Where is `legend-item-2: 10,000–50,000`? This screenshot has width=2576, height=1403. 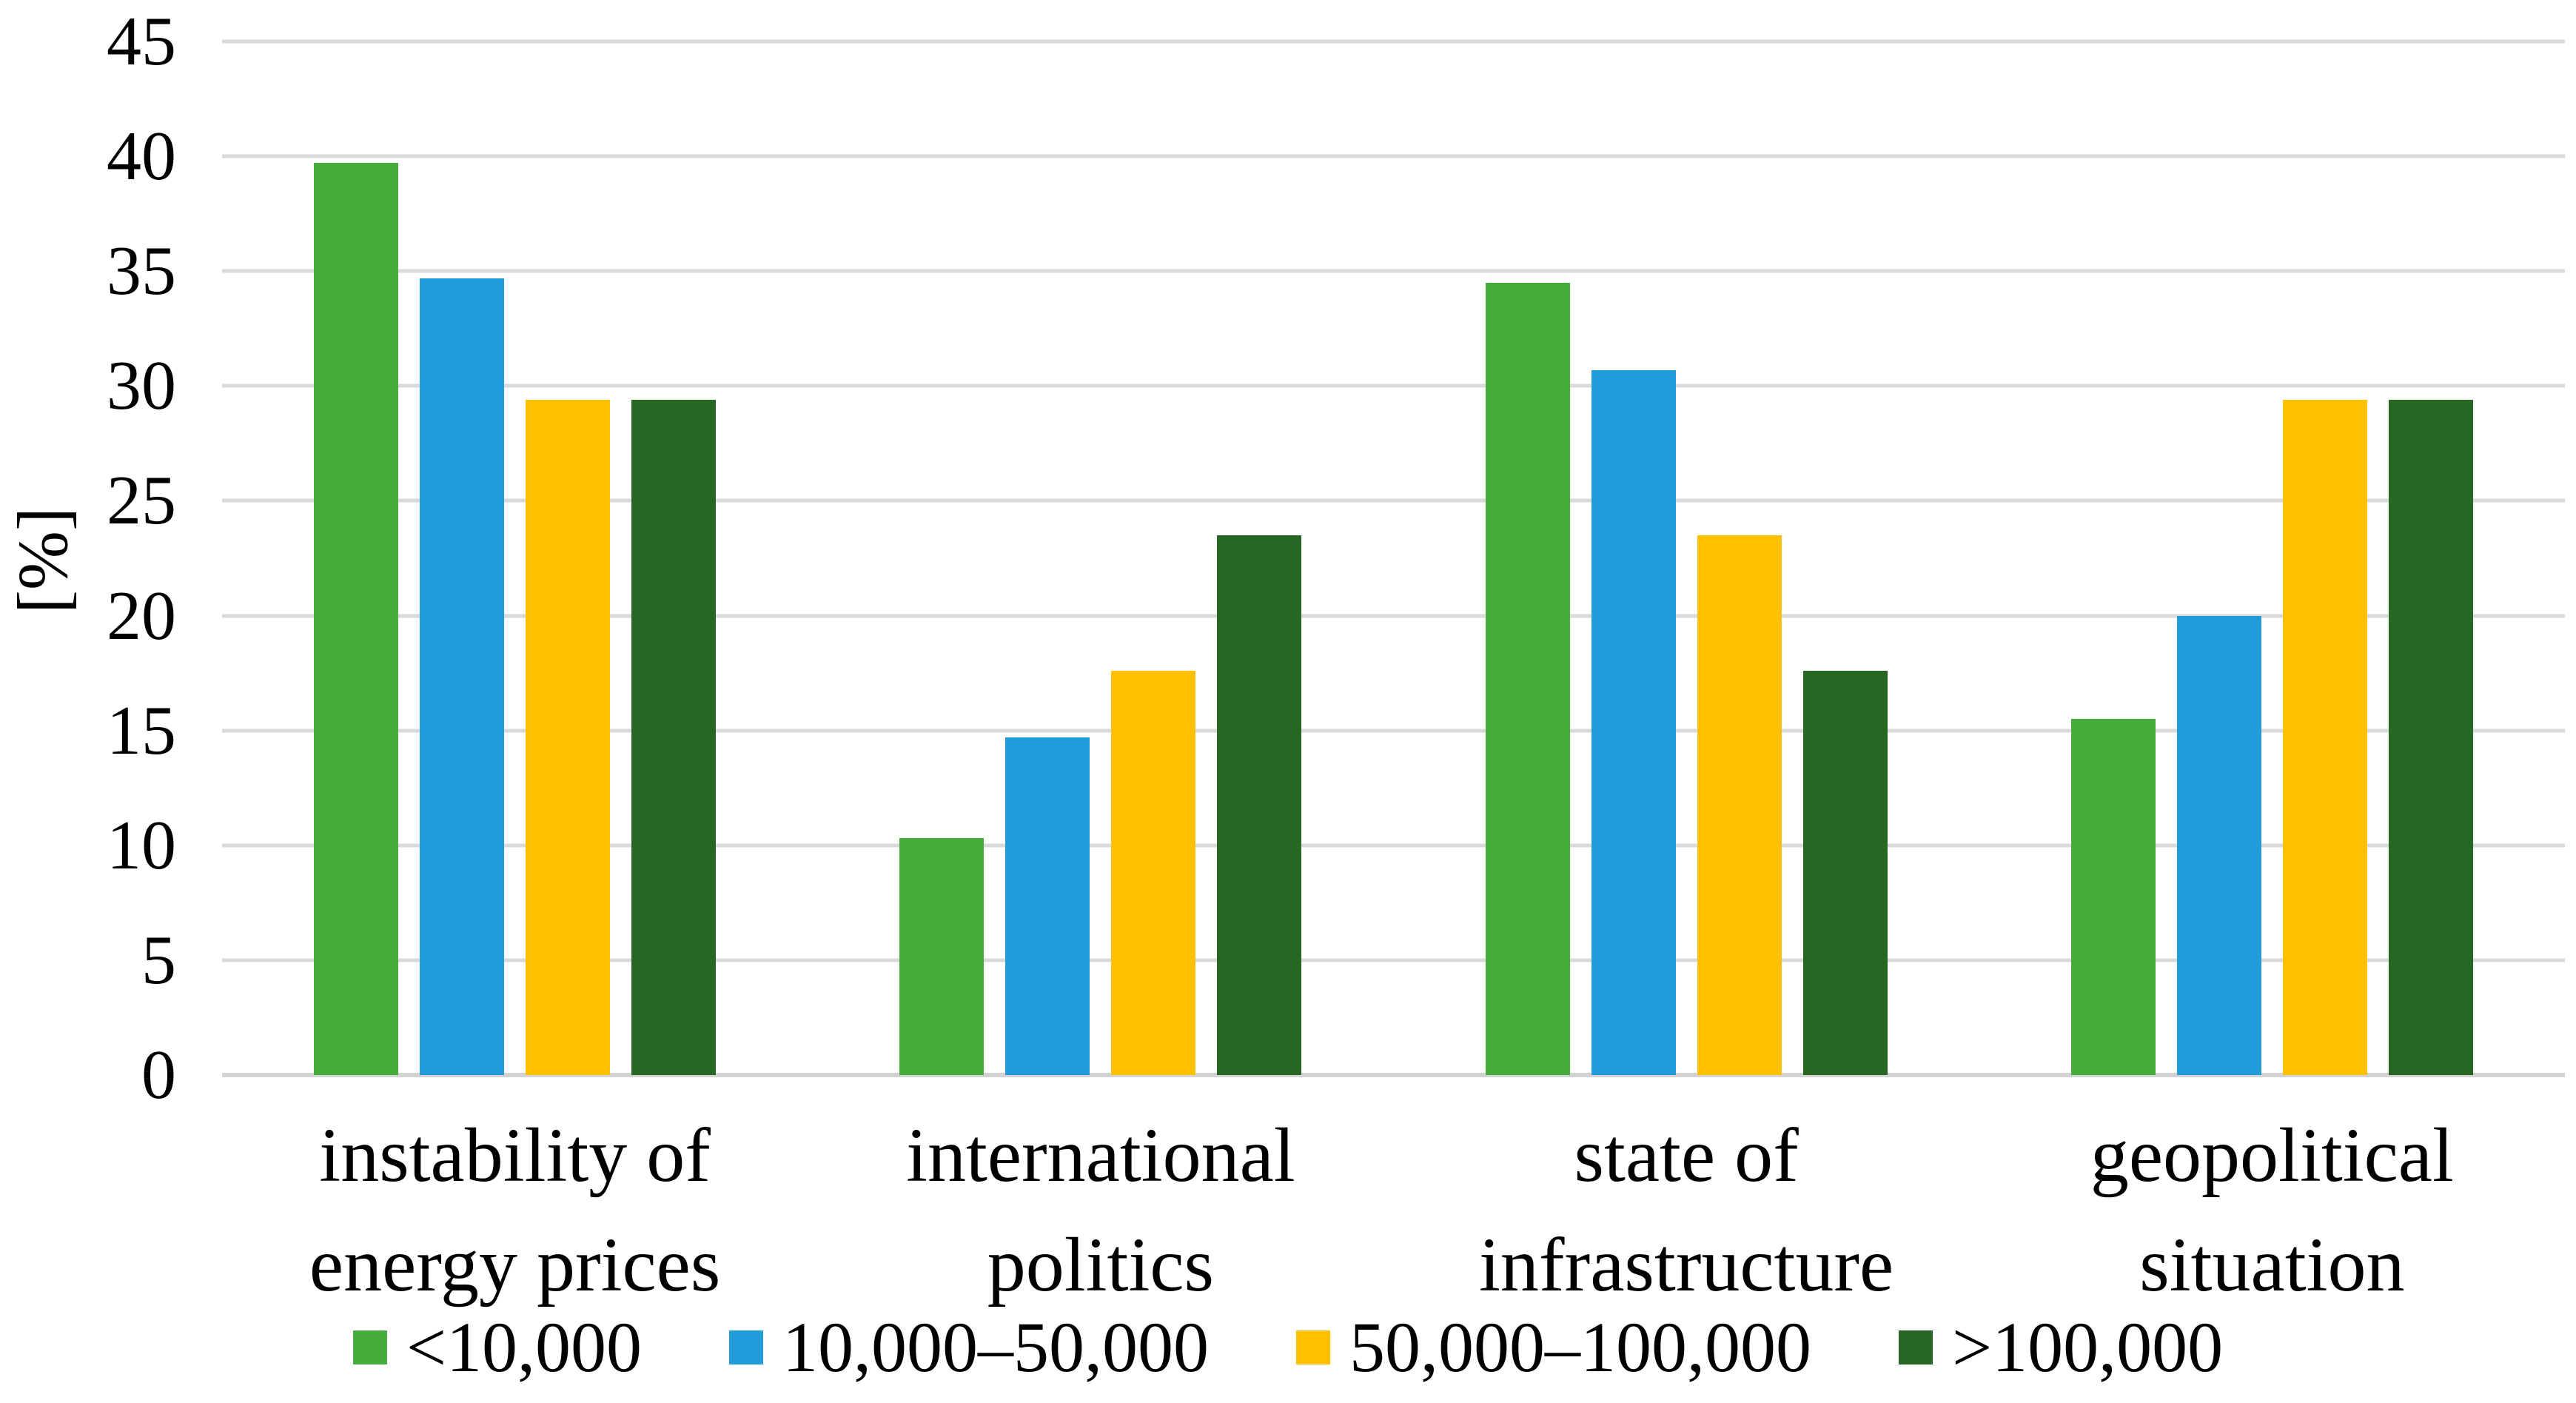 legend-item-2: 10,000–50,000 is located at coordinates (969, 1347).